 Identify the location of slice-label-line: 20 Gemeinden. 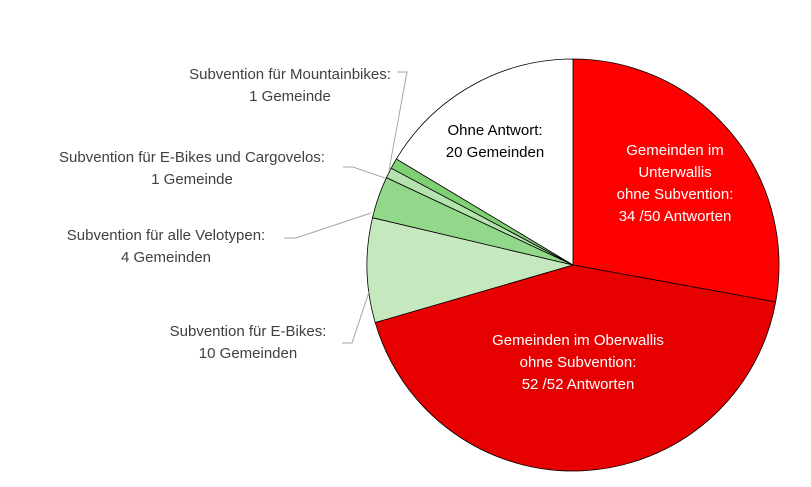
(495, 152).